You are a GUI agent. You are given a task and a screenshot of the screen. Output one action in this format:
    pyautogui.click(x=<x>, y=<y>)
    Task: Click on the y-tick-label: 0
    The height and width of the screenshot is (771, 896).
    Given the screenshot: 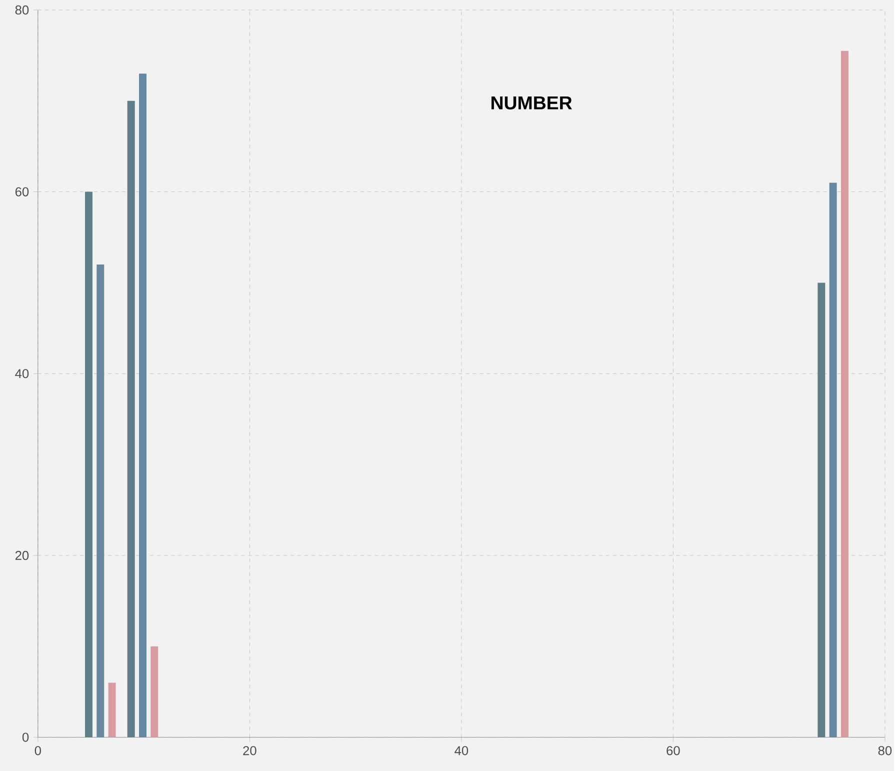 What is the action you would take?
    pyautogui.click(x=25, y=737)
    